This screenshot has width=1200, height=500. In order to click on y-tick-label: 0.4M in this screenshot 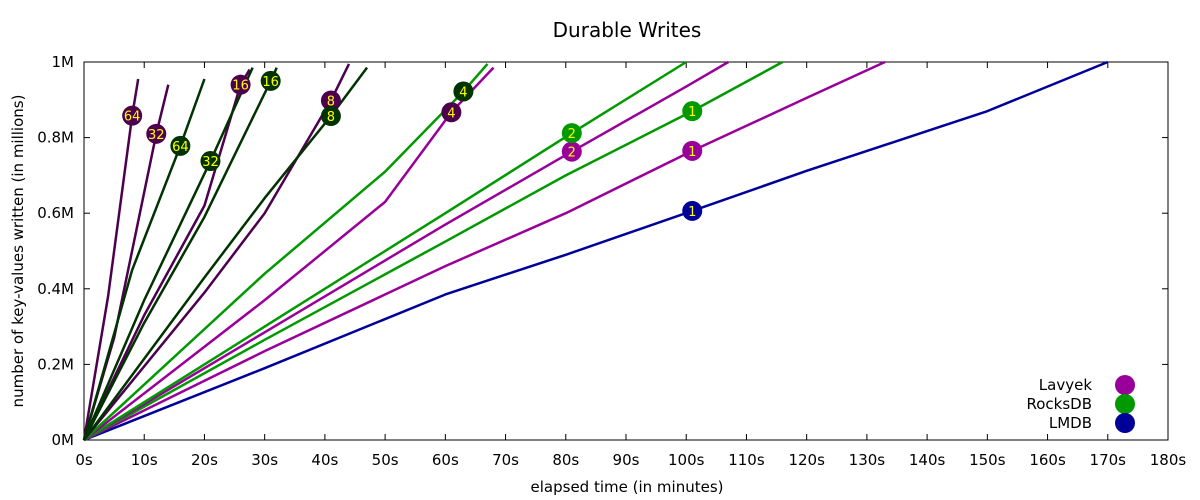, I will do `click(55, 289)`.